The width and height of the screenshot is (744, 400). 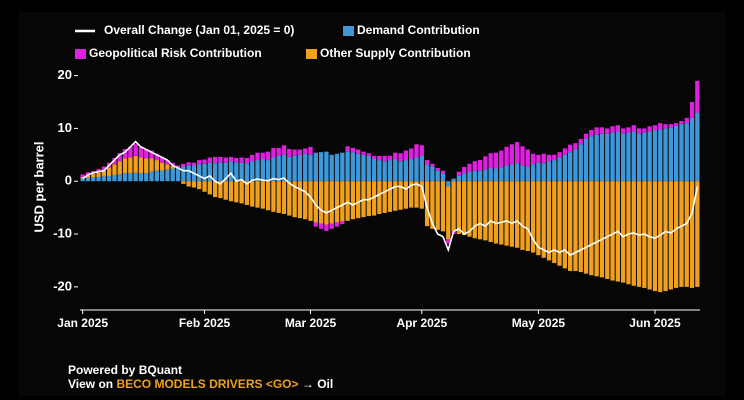 I want to click on y-tick-label: -20, so click(x=62, y=285).